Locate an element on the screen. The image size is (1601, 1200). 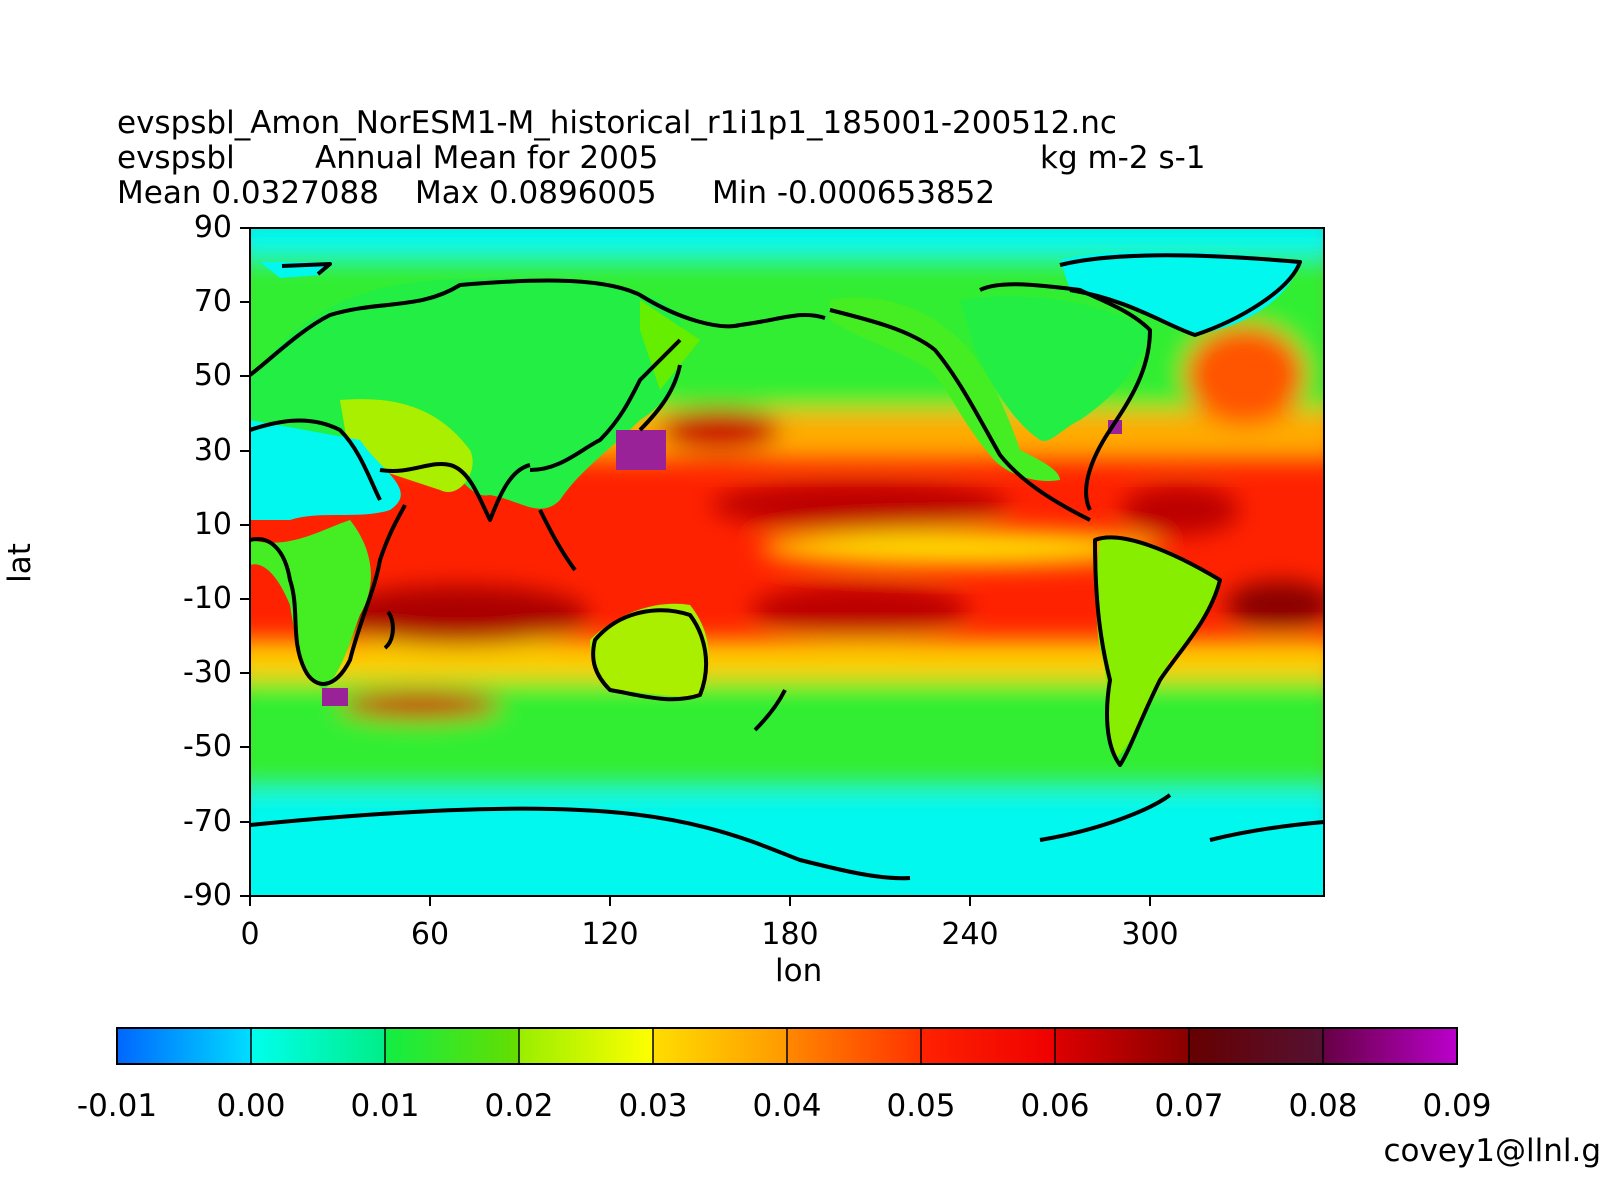
colorbar-label: 0.05 is located at coordinates (921, 1106).